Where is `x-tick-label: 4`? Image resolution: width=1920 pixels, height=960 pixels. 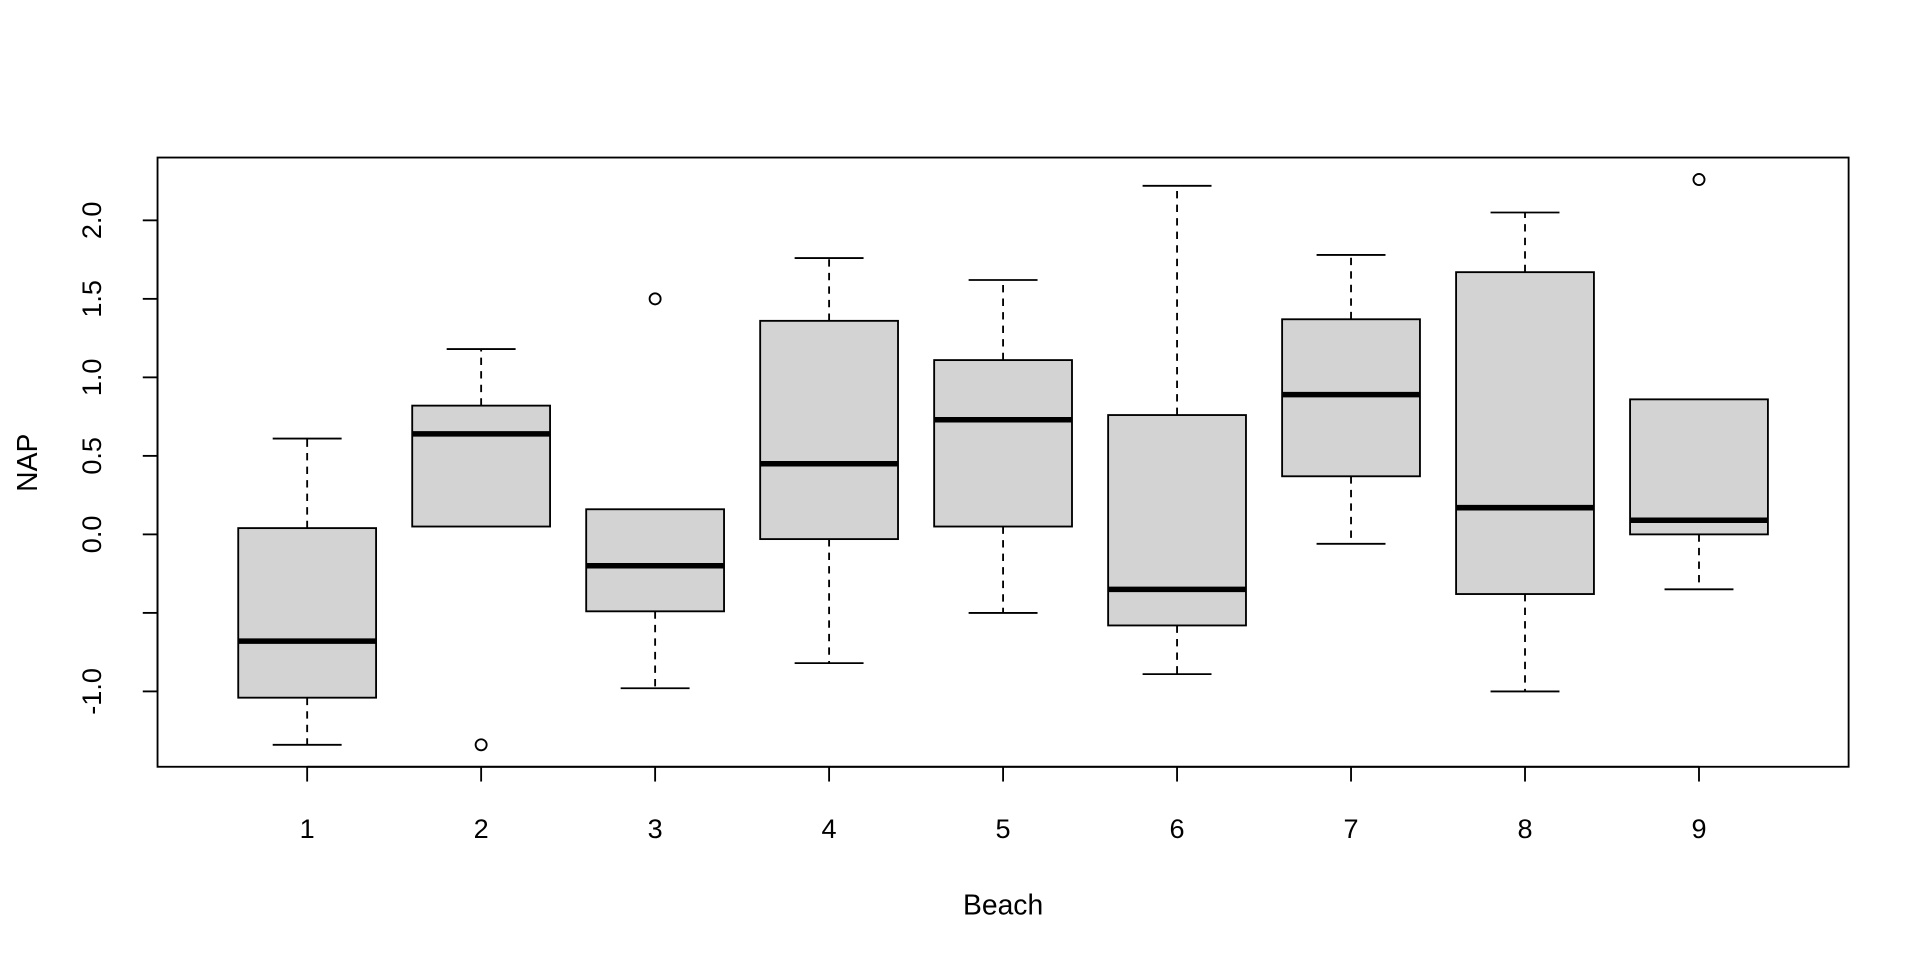
x-tick-label: 4 is located at coordinates (829, 828).